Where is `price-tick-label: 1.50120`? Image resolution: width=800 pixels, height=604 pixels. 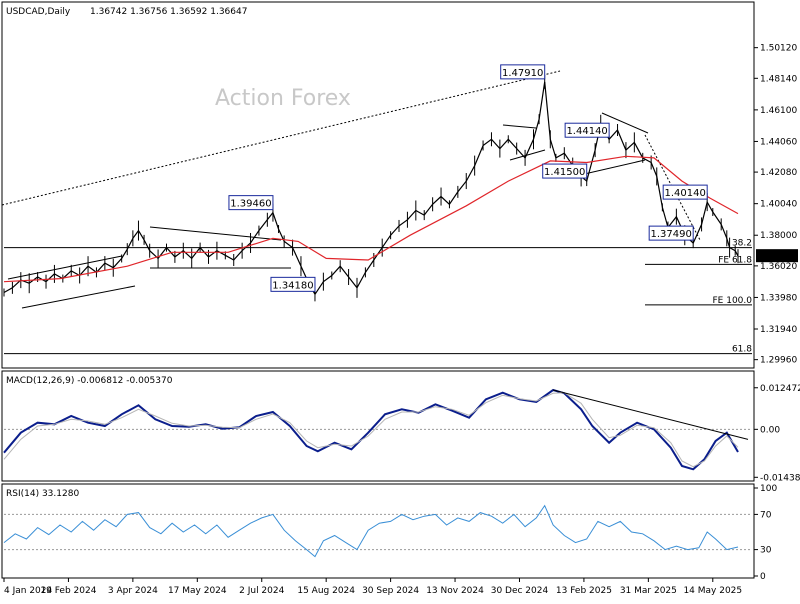
price-tick-label: 1.50120 is located at coordinates (778, 49).